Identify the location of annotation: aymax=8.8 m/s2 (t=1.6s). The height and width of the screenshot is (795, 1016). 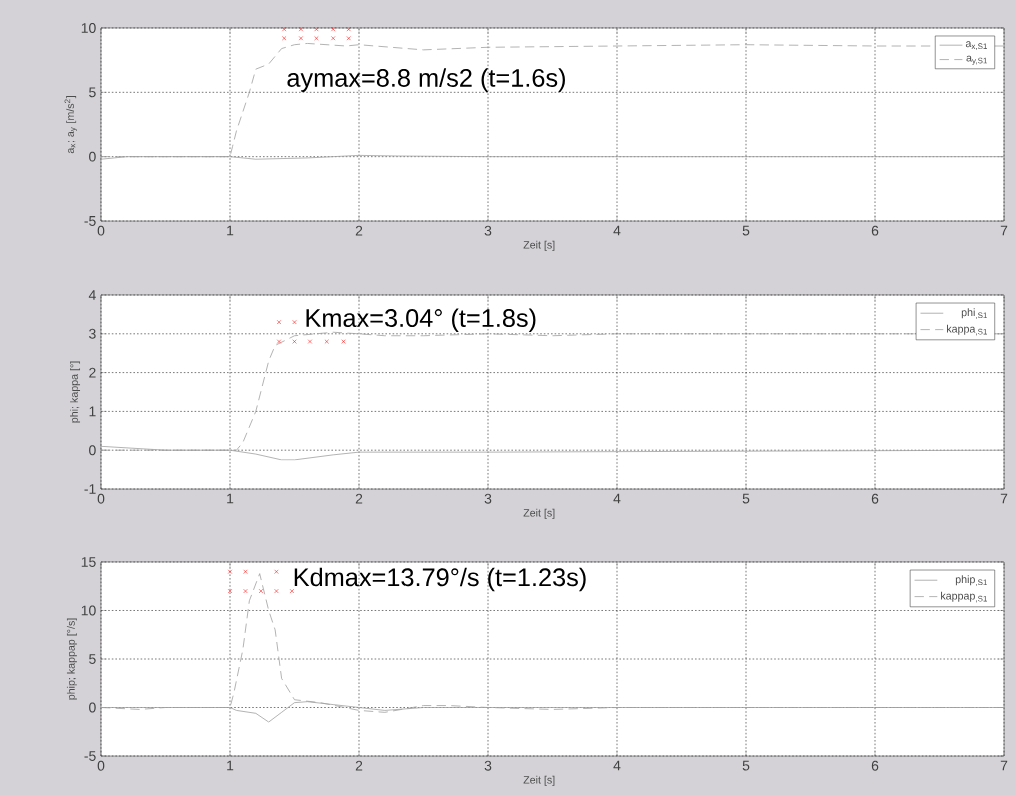
(426, 80).